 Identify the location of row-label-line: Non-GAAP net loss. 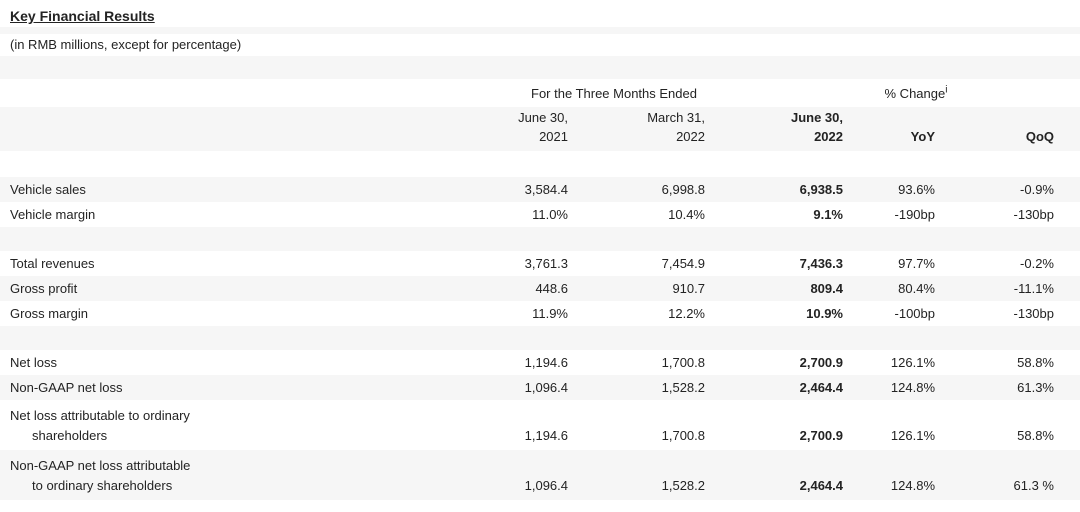
(66, 387).